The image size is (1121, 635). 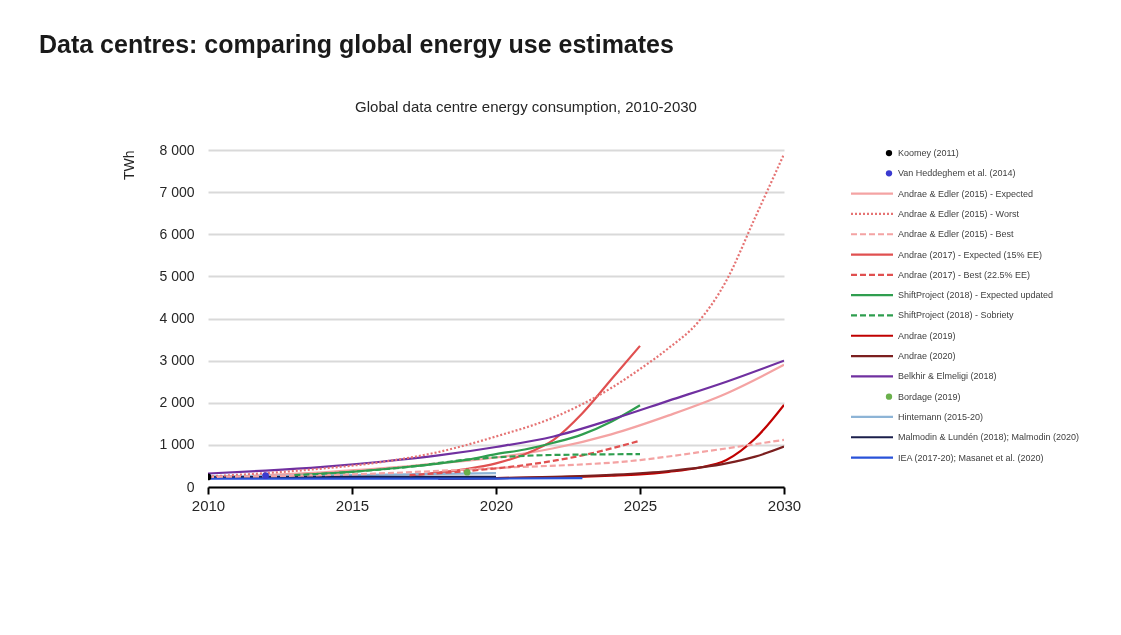 What do you see at coordinates (966, 193) in the screenshot?
I see `legend-label: Andrae & Edler (2015) - Expected` at bounding box center [966, 193].